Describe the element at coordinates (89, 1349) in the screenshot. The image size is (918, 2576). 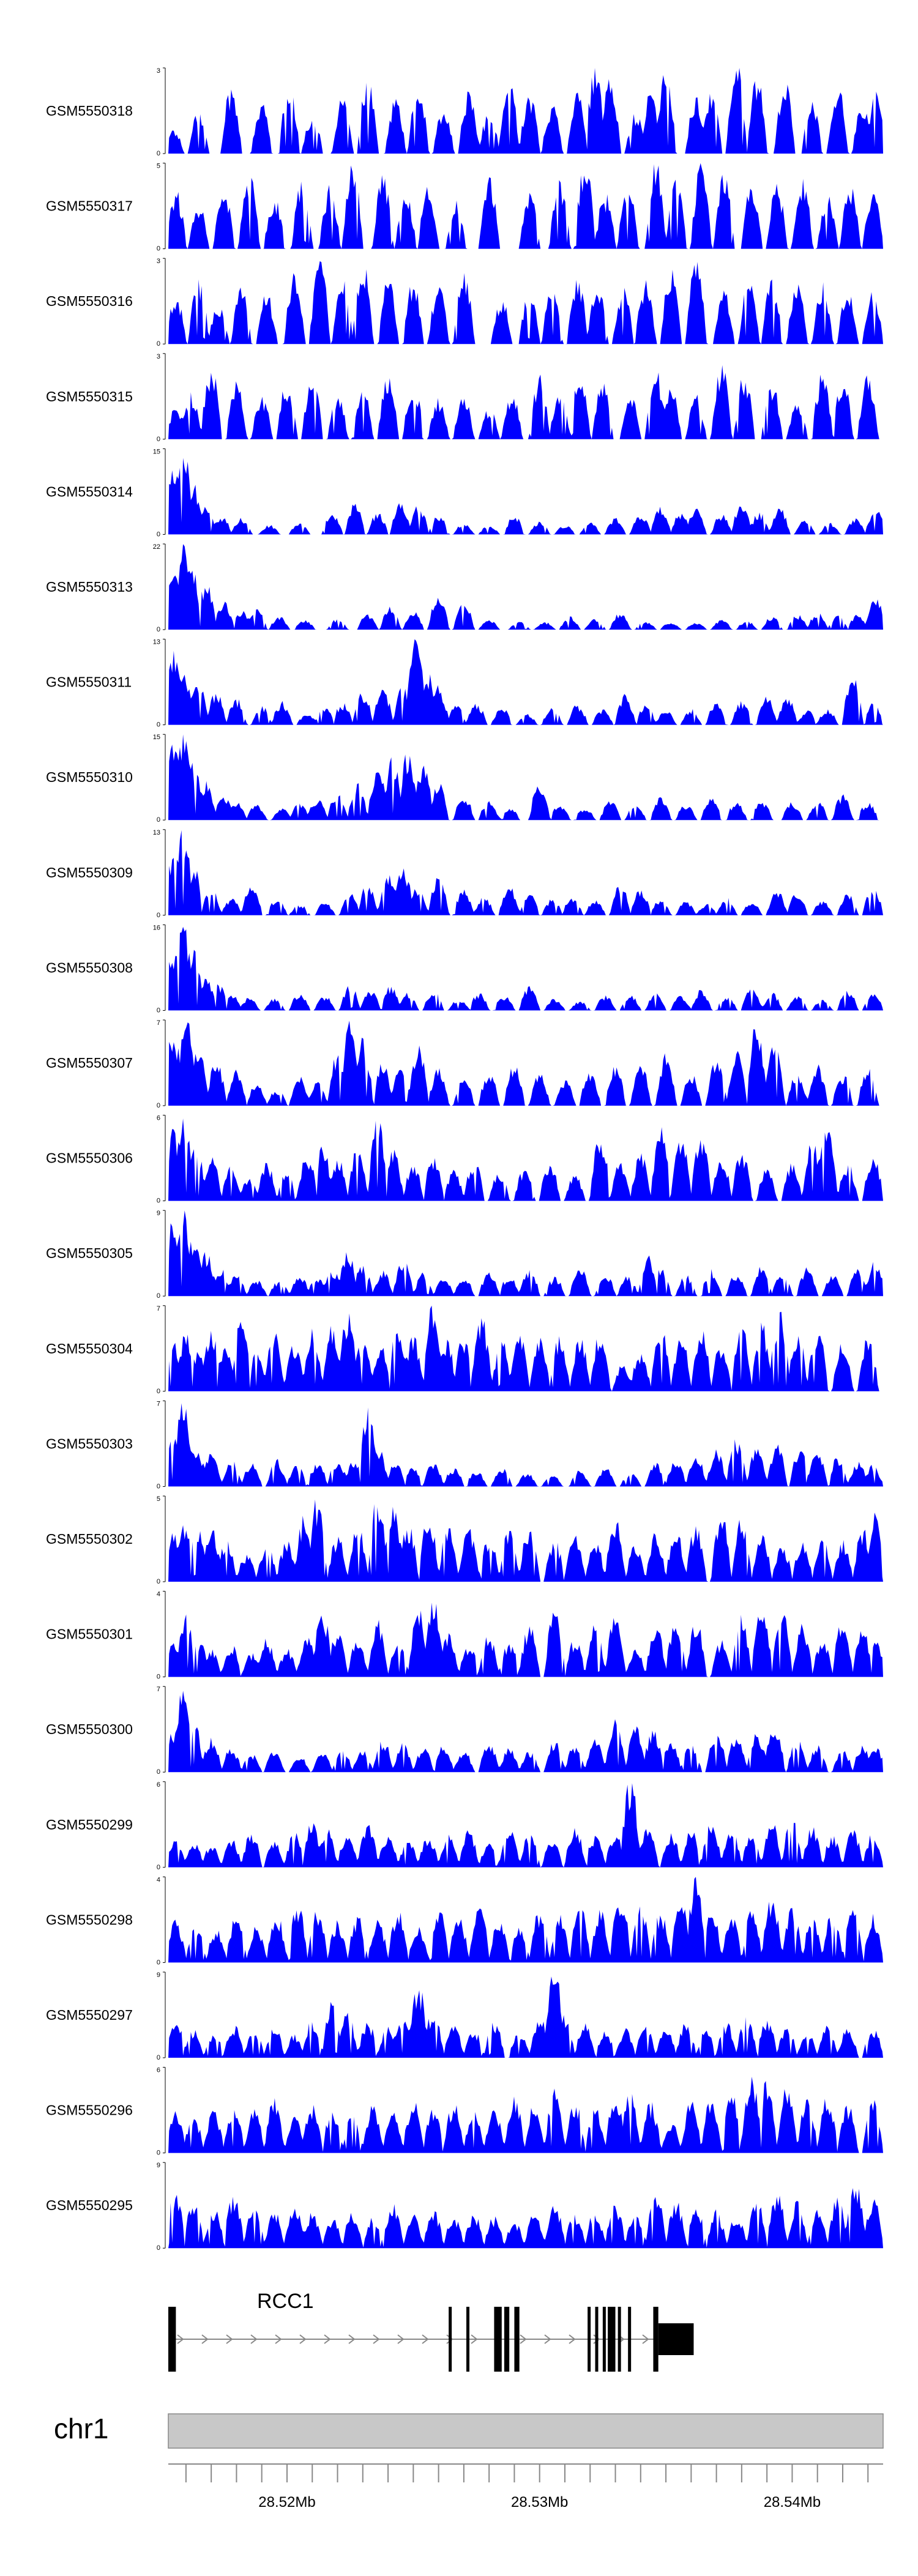
I see `track-label: GSM5550304` at that location.